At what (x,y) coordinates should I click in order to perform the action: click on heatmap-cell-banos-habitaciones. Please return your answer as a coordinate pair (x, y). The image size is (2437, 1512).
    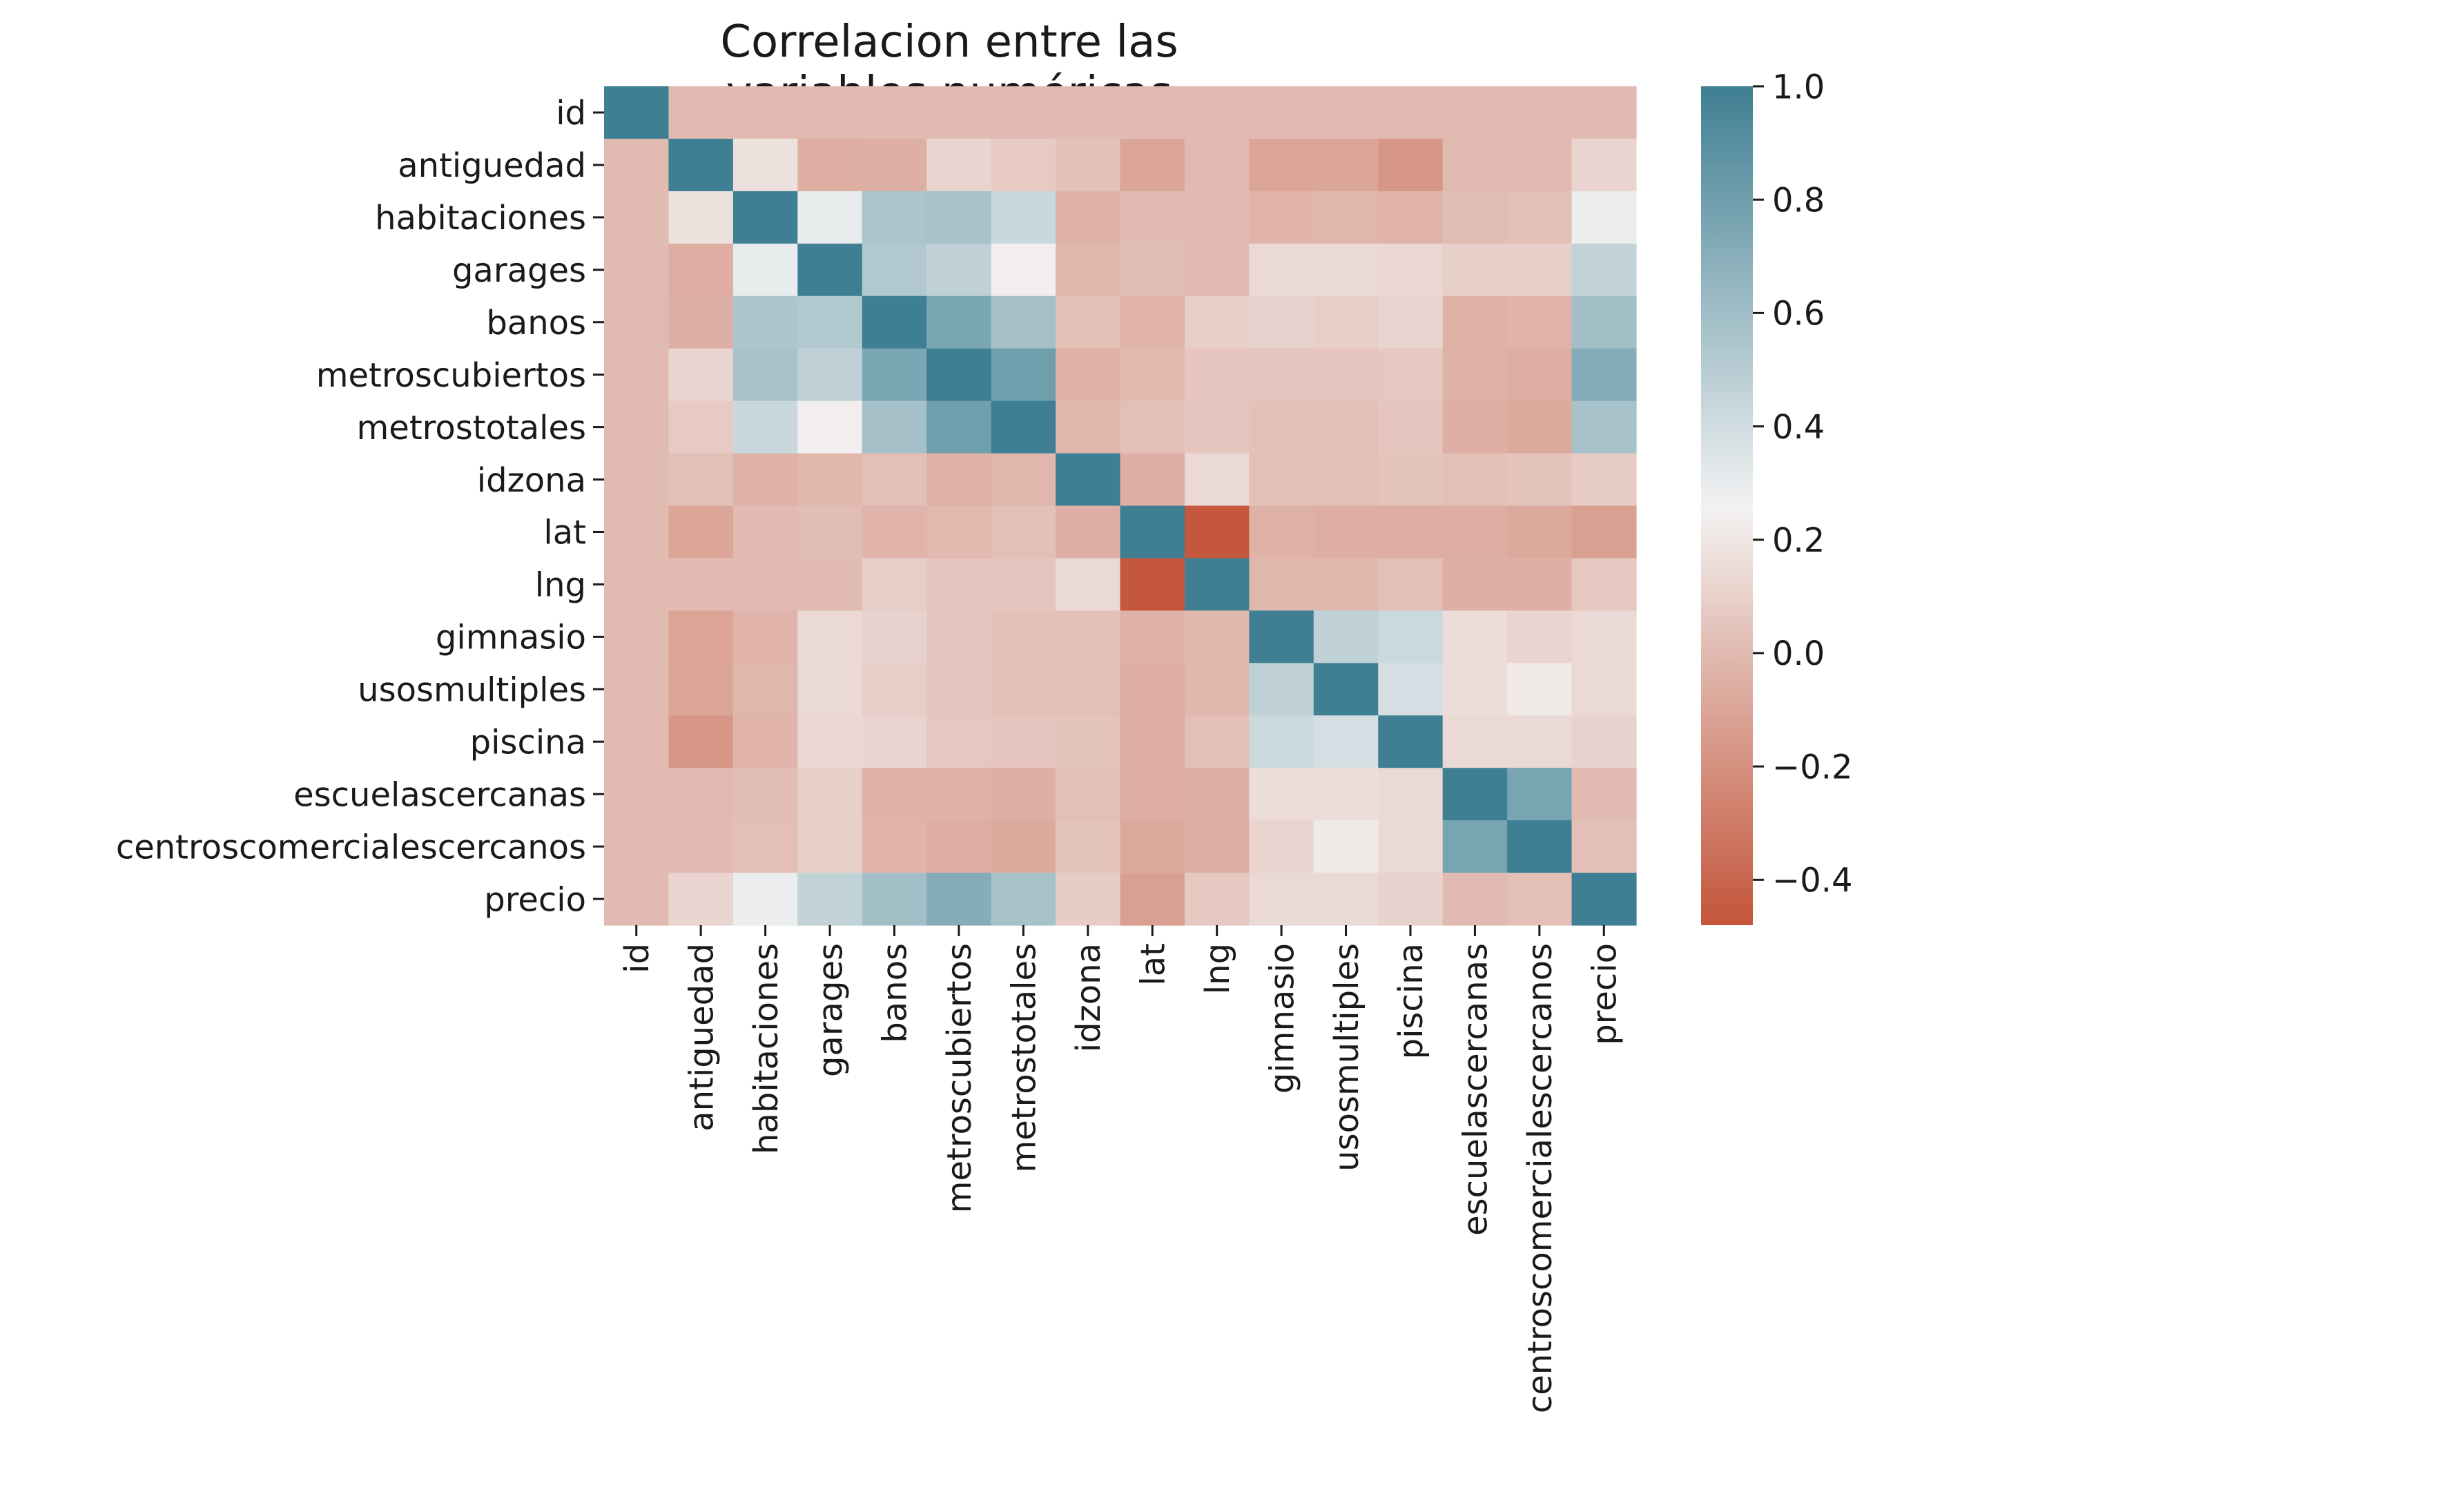
    Looking at the image, I should click on (765, 322).